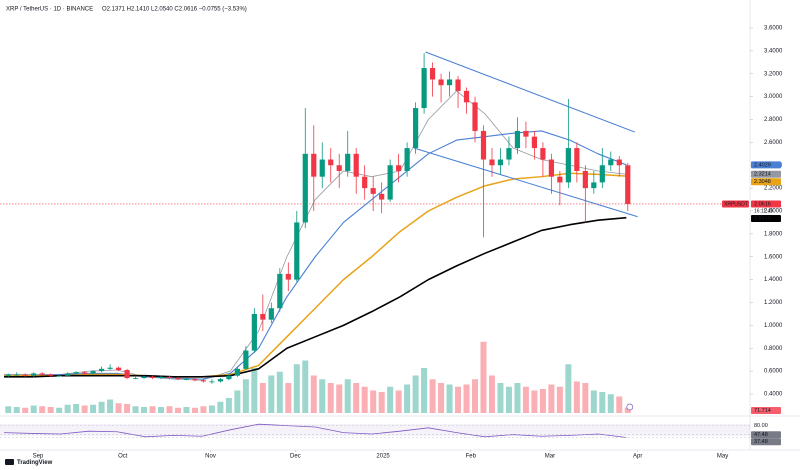 Image resolution: width=800 pixels, height=470 pixels. I want to click on y-tick-label: 0.6000, so click(773, 372).